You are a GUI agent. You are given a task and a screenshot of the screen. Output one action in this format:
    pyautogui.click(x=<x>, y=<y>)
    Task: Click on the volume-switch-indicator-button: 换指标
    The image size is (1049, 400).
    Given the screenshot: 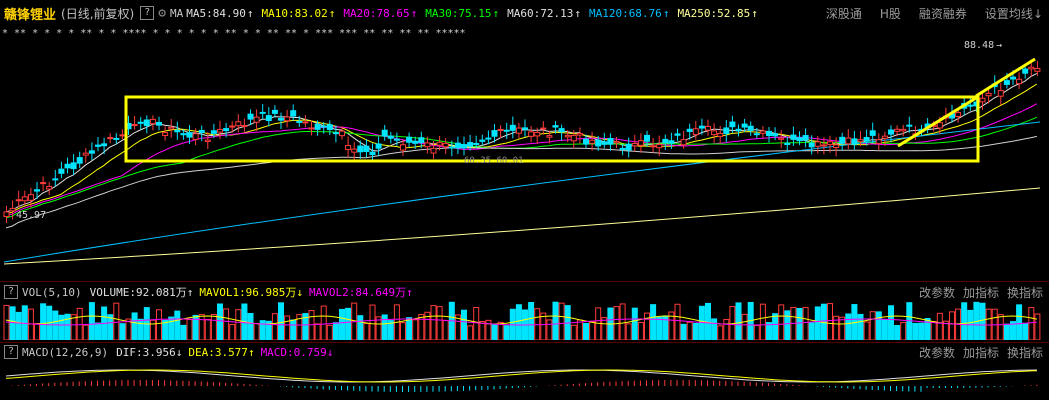 What is the action you would take?
    pyautogui.click(x=1024, y=292)
    